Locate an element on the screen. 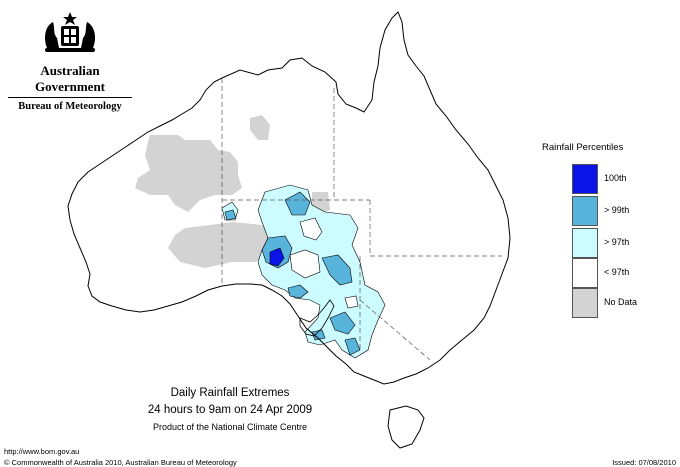 The height and width of the screenshot is (467, 680). percentile-99-areas is located at coordinates (292, 273).